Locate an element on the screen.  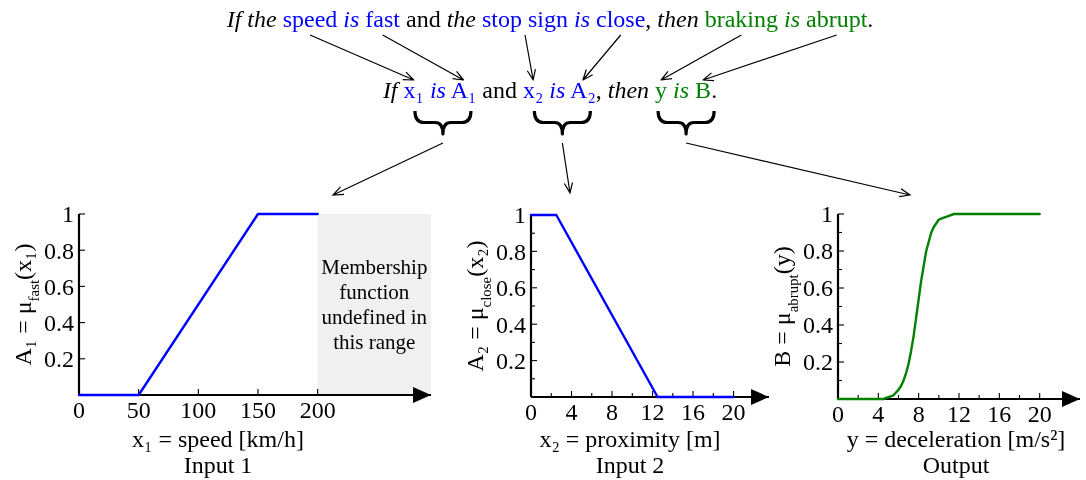
x-axis-title: x₁ = speed [km/h] is located at coordinates (218, 439).